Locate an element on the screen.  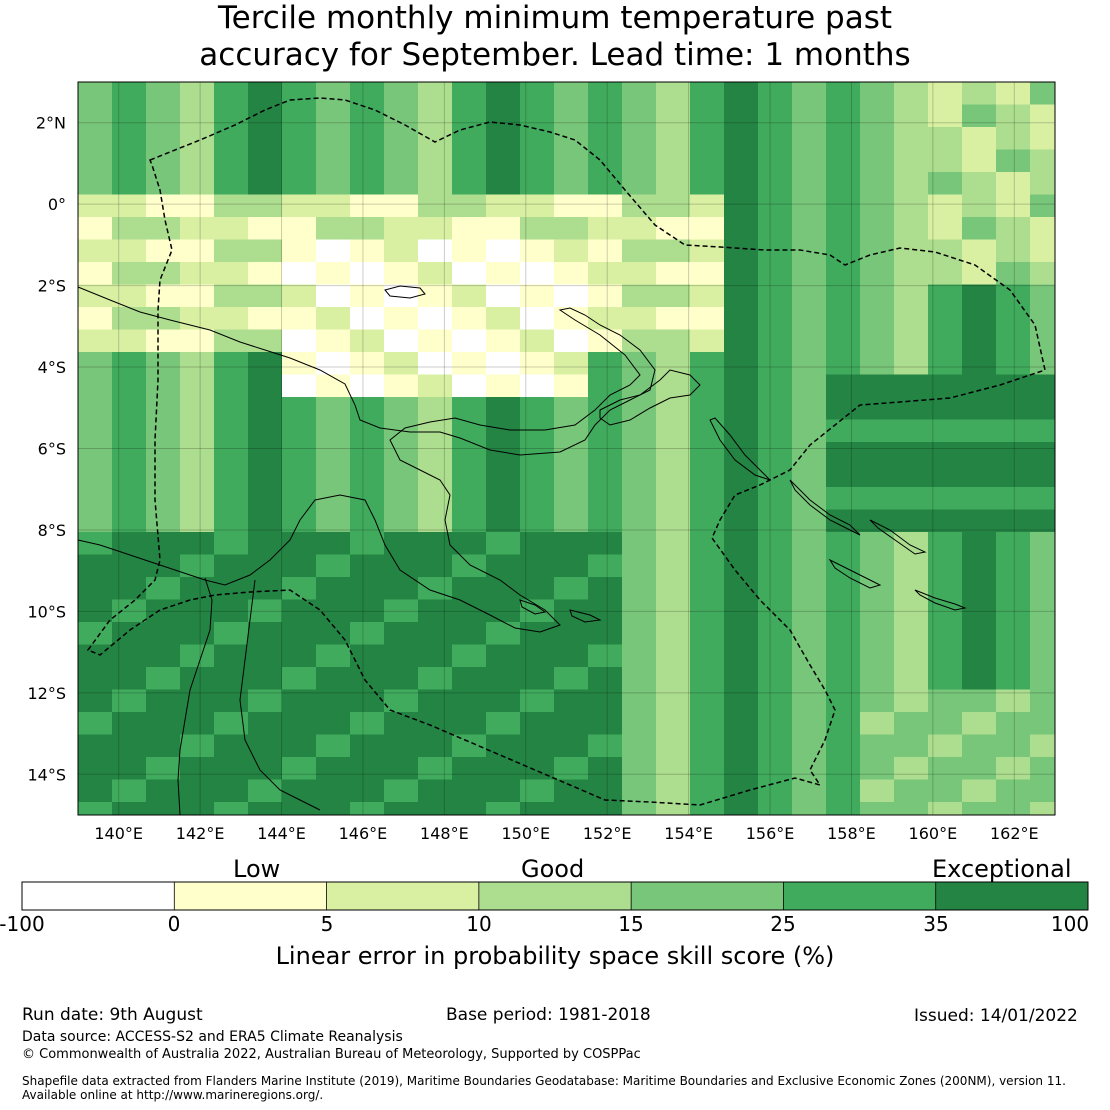
colorbar-tick: -100 is located at coordinates (22, 924).